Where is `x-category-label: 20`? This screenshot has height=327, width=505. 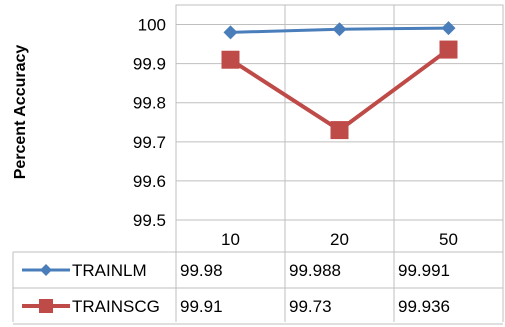 x-category-label: 20 is located at coordinates (339, 239).